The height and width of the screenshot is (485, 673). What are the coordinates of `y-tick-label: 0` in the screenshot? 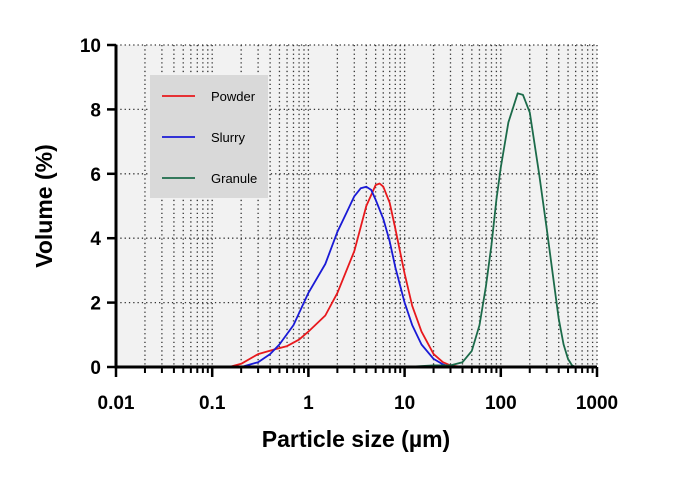 It's located at (95, 368).